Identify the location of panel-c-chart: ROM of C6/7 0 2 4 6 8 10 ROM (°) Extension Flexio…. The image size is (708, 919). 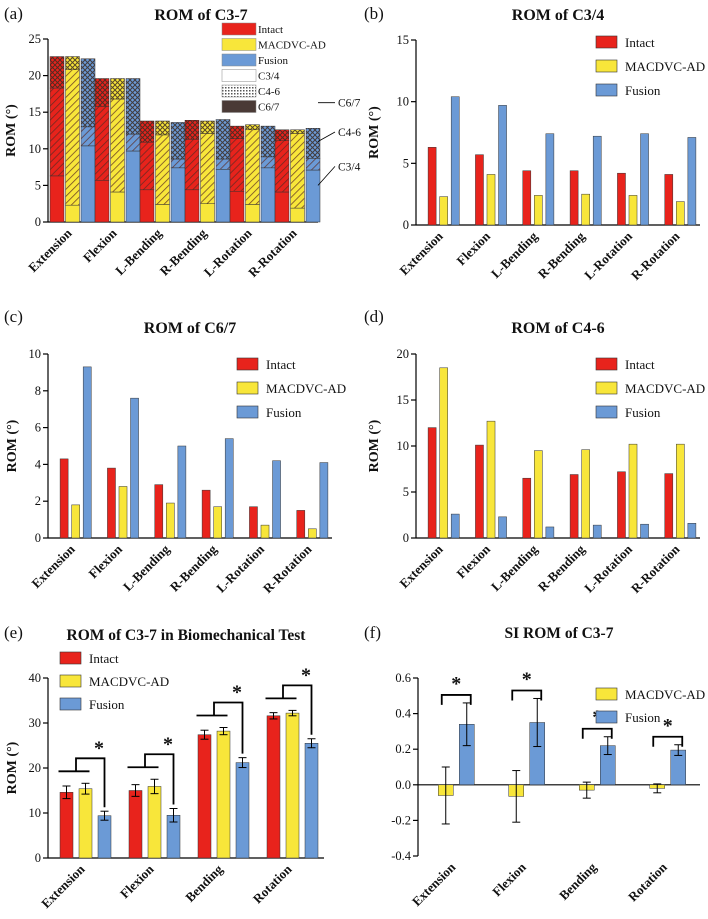
(175, 458).